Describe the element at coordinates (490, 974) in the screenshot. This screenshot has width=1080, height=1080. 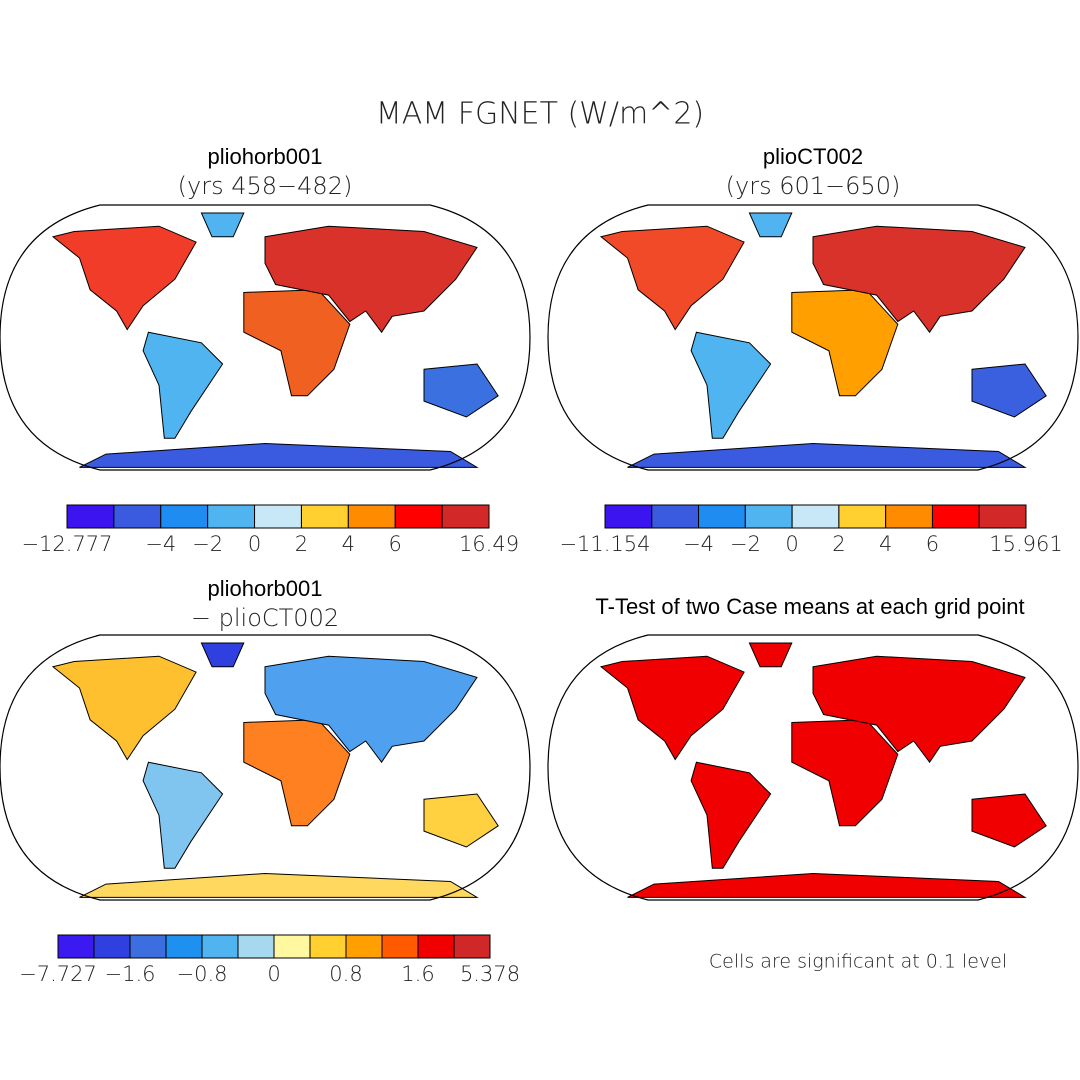
I see `colorbar-label: 5.378` at that location.